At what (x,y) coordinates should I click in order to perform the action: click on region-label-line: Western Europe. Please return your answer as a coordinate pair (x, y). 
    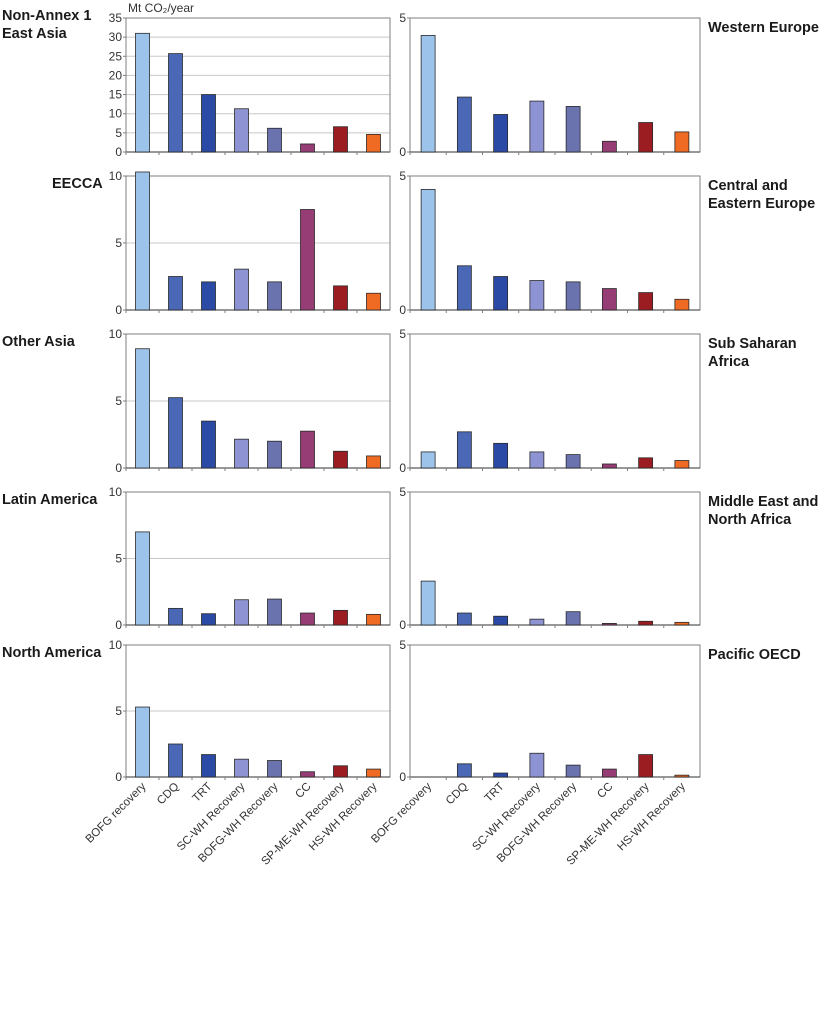
    Looking at the image, I should click on (763, 28).